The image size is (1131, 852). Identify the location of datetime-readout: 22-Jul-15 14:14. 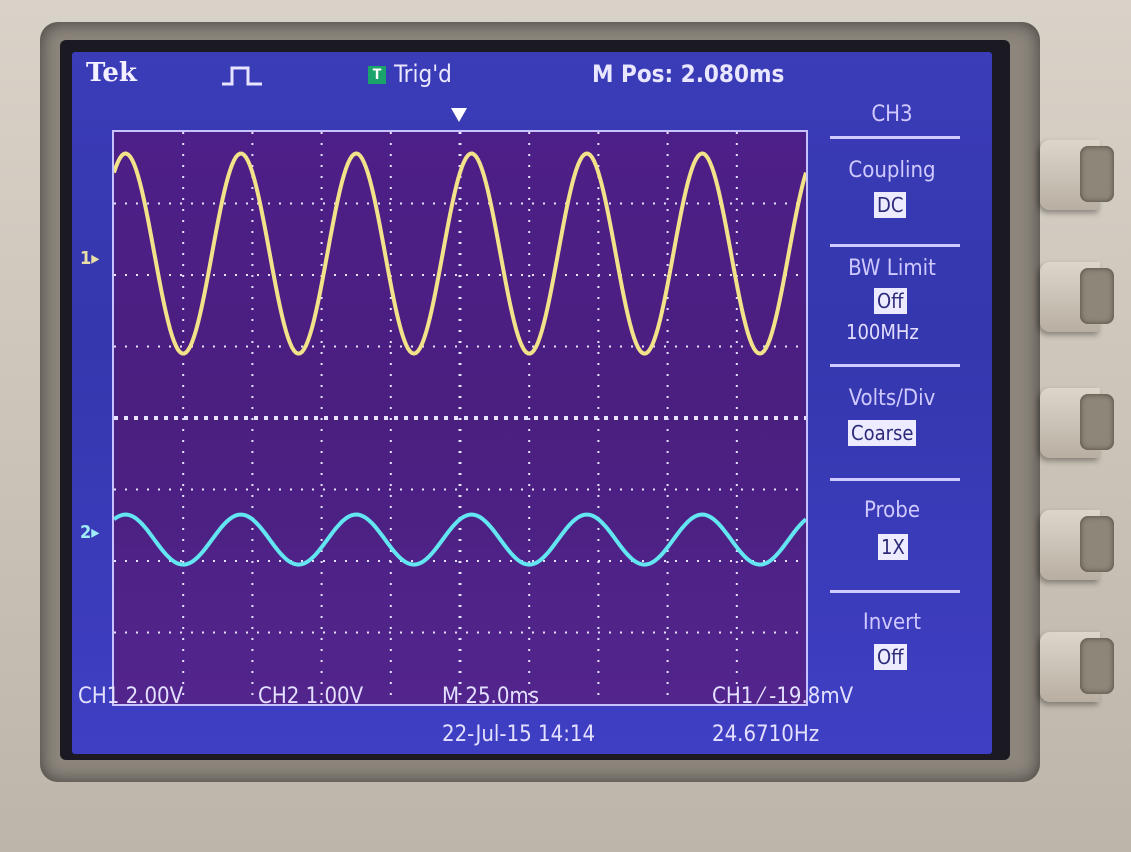
(519, 734).